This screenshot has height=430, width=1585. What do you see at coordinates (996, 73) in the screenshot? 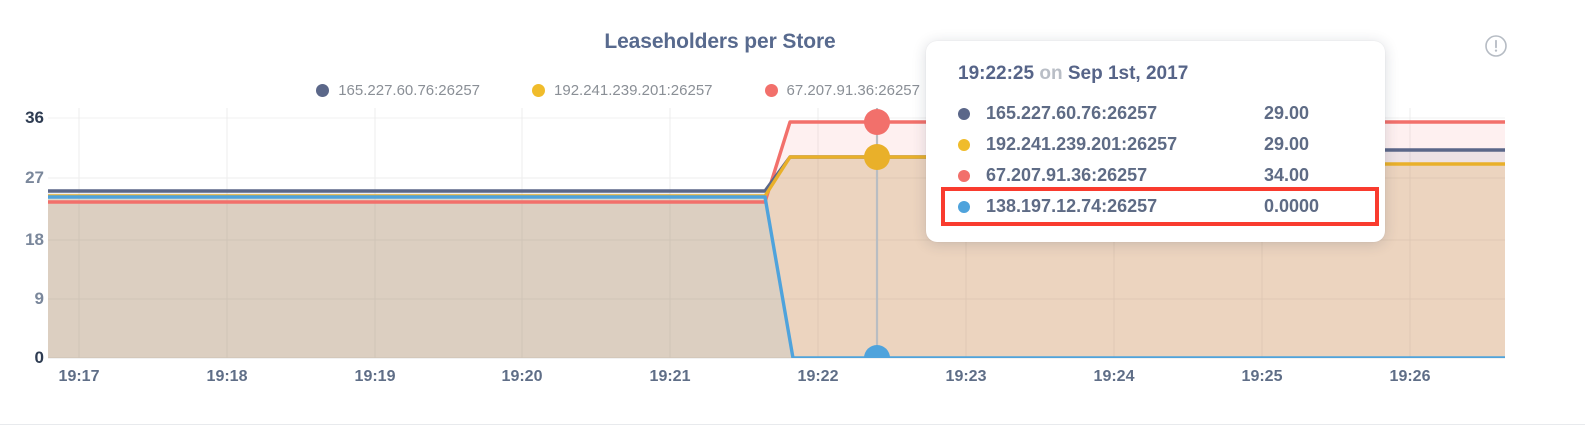
I see `tooltip-time: 19:22:25` at bounding box center [996, 73].